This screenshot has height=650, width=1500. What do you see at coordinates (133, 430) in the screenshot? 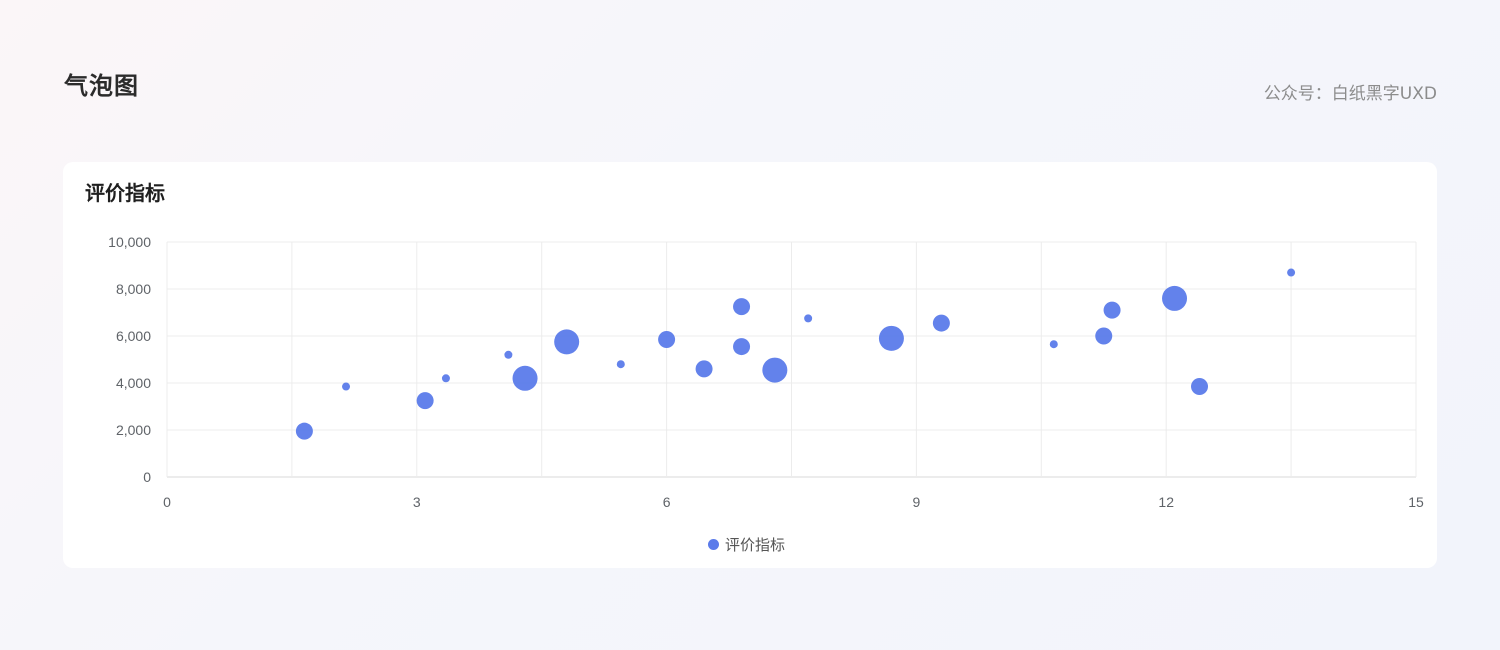
I see `y-tick-label: 2,000` at bounding box center [133, 430].